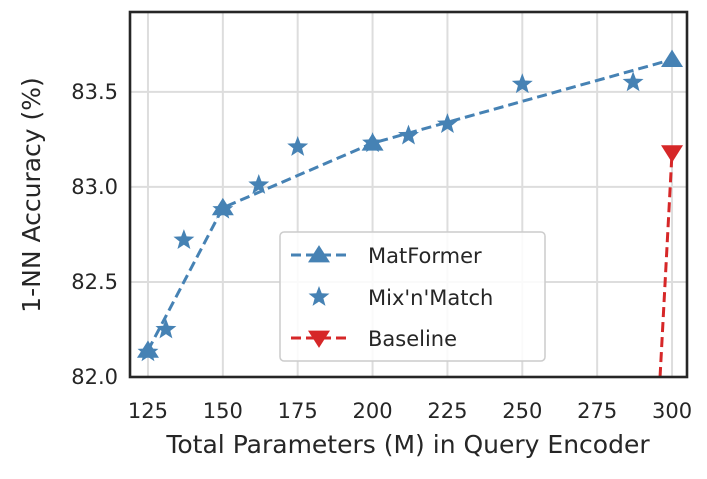  I want to click on x-axis-label: Total Parameters (M) in Query Encoder, so click(407, 444).